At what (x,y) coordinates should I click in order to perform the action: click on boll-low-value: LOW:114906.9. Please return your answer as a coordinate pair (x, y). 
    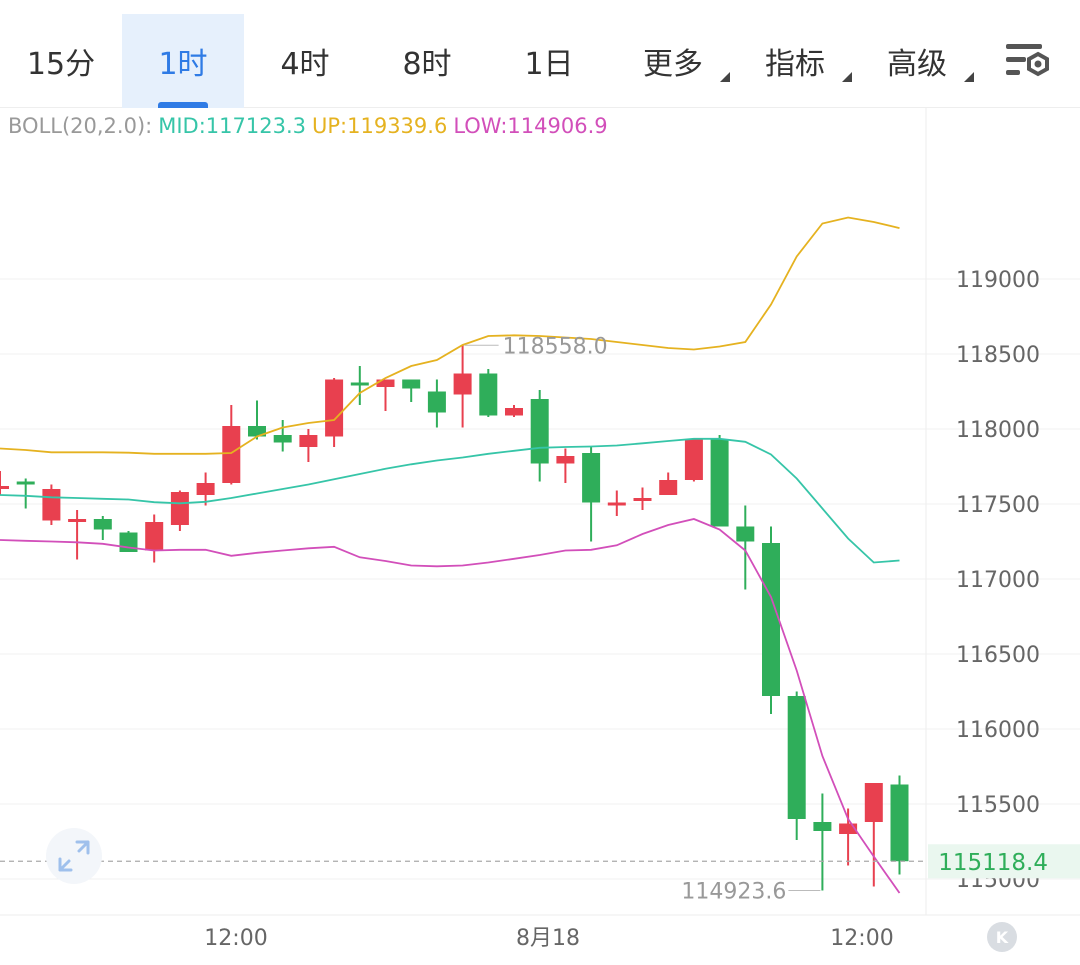
    Looking at the image, I should click on (530, 126).